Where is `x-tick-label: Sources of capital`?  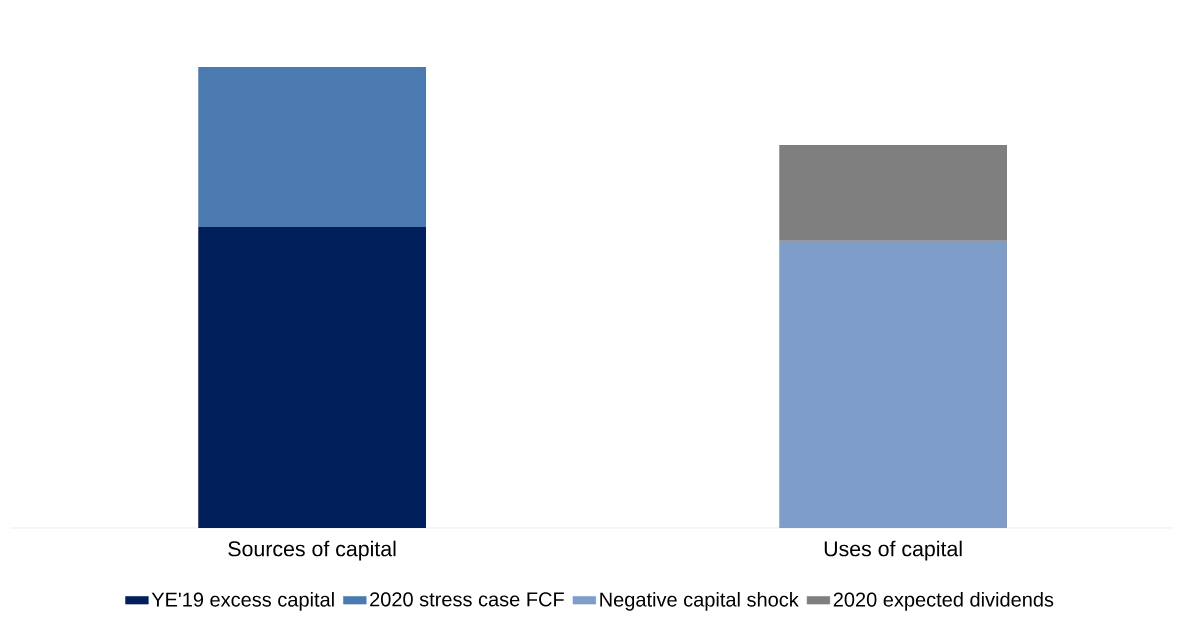 x-tick-label: Sources of capital is located at coordinates (312, 550).